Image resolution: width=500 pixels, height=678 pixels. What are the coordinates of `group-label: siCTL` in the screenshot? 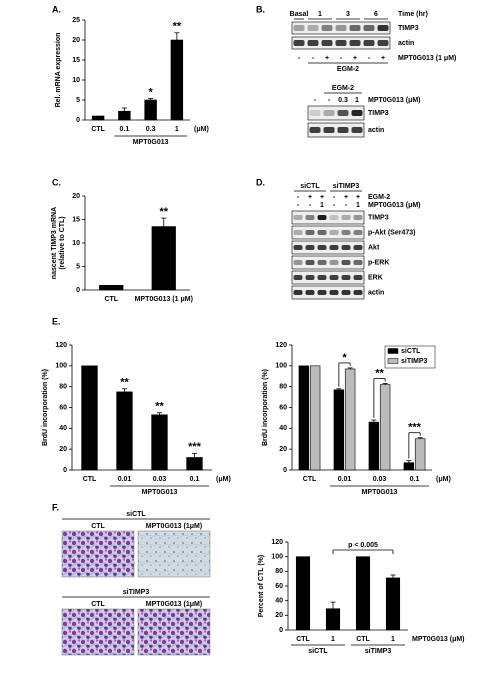 It's located at (310, 186).